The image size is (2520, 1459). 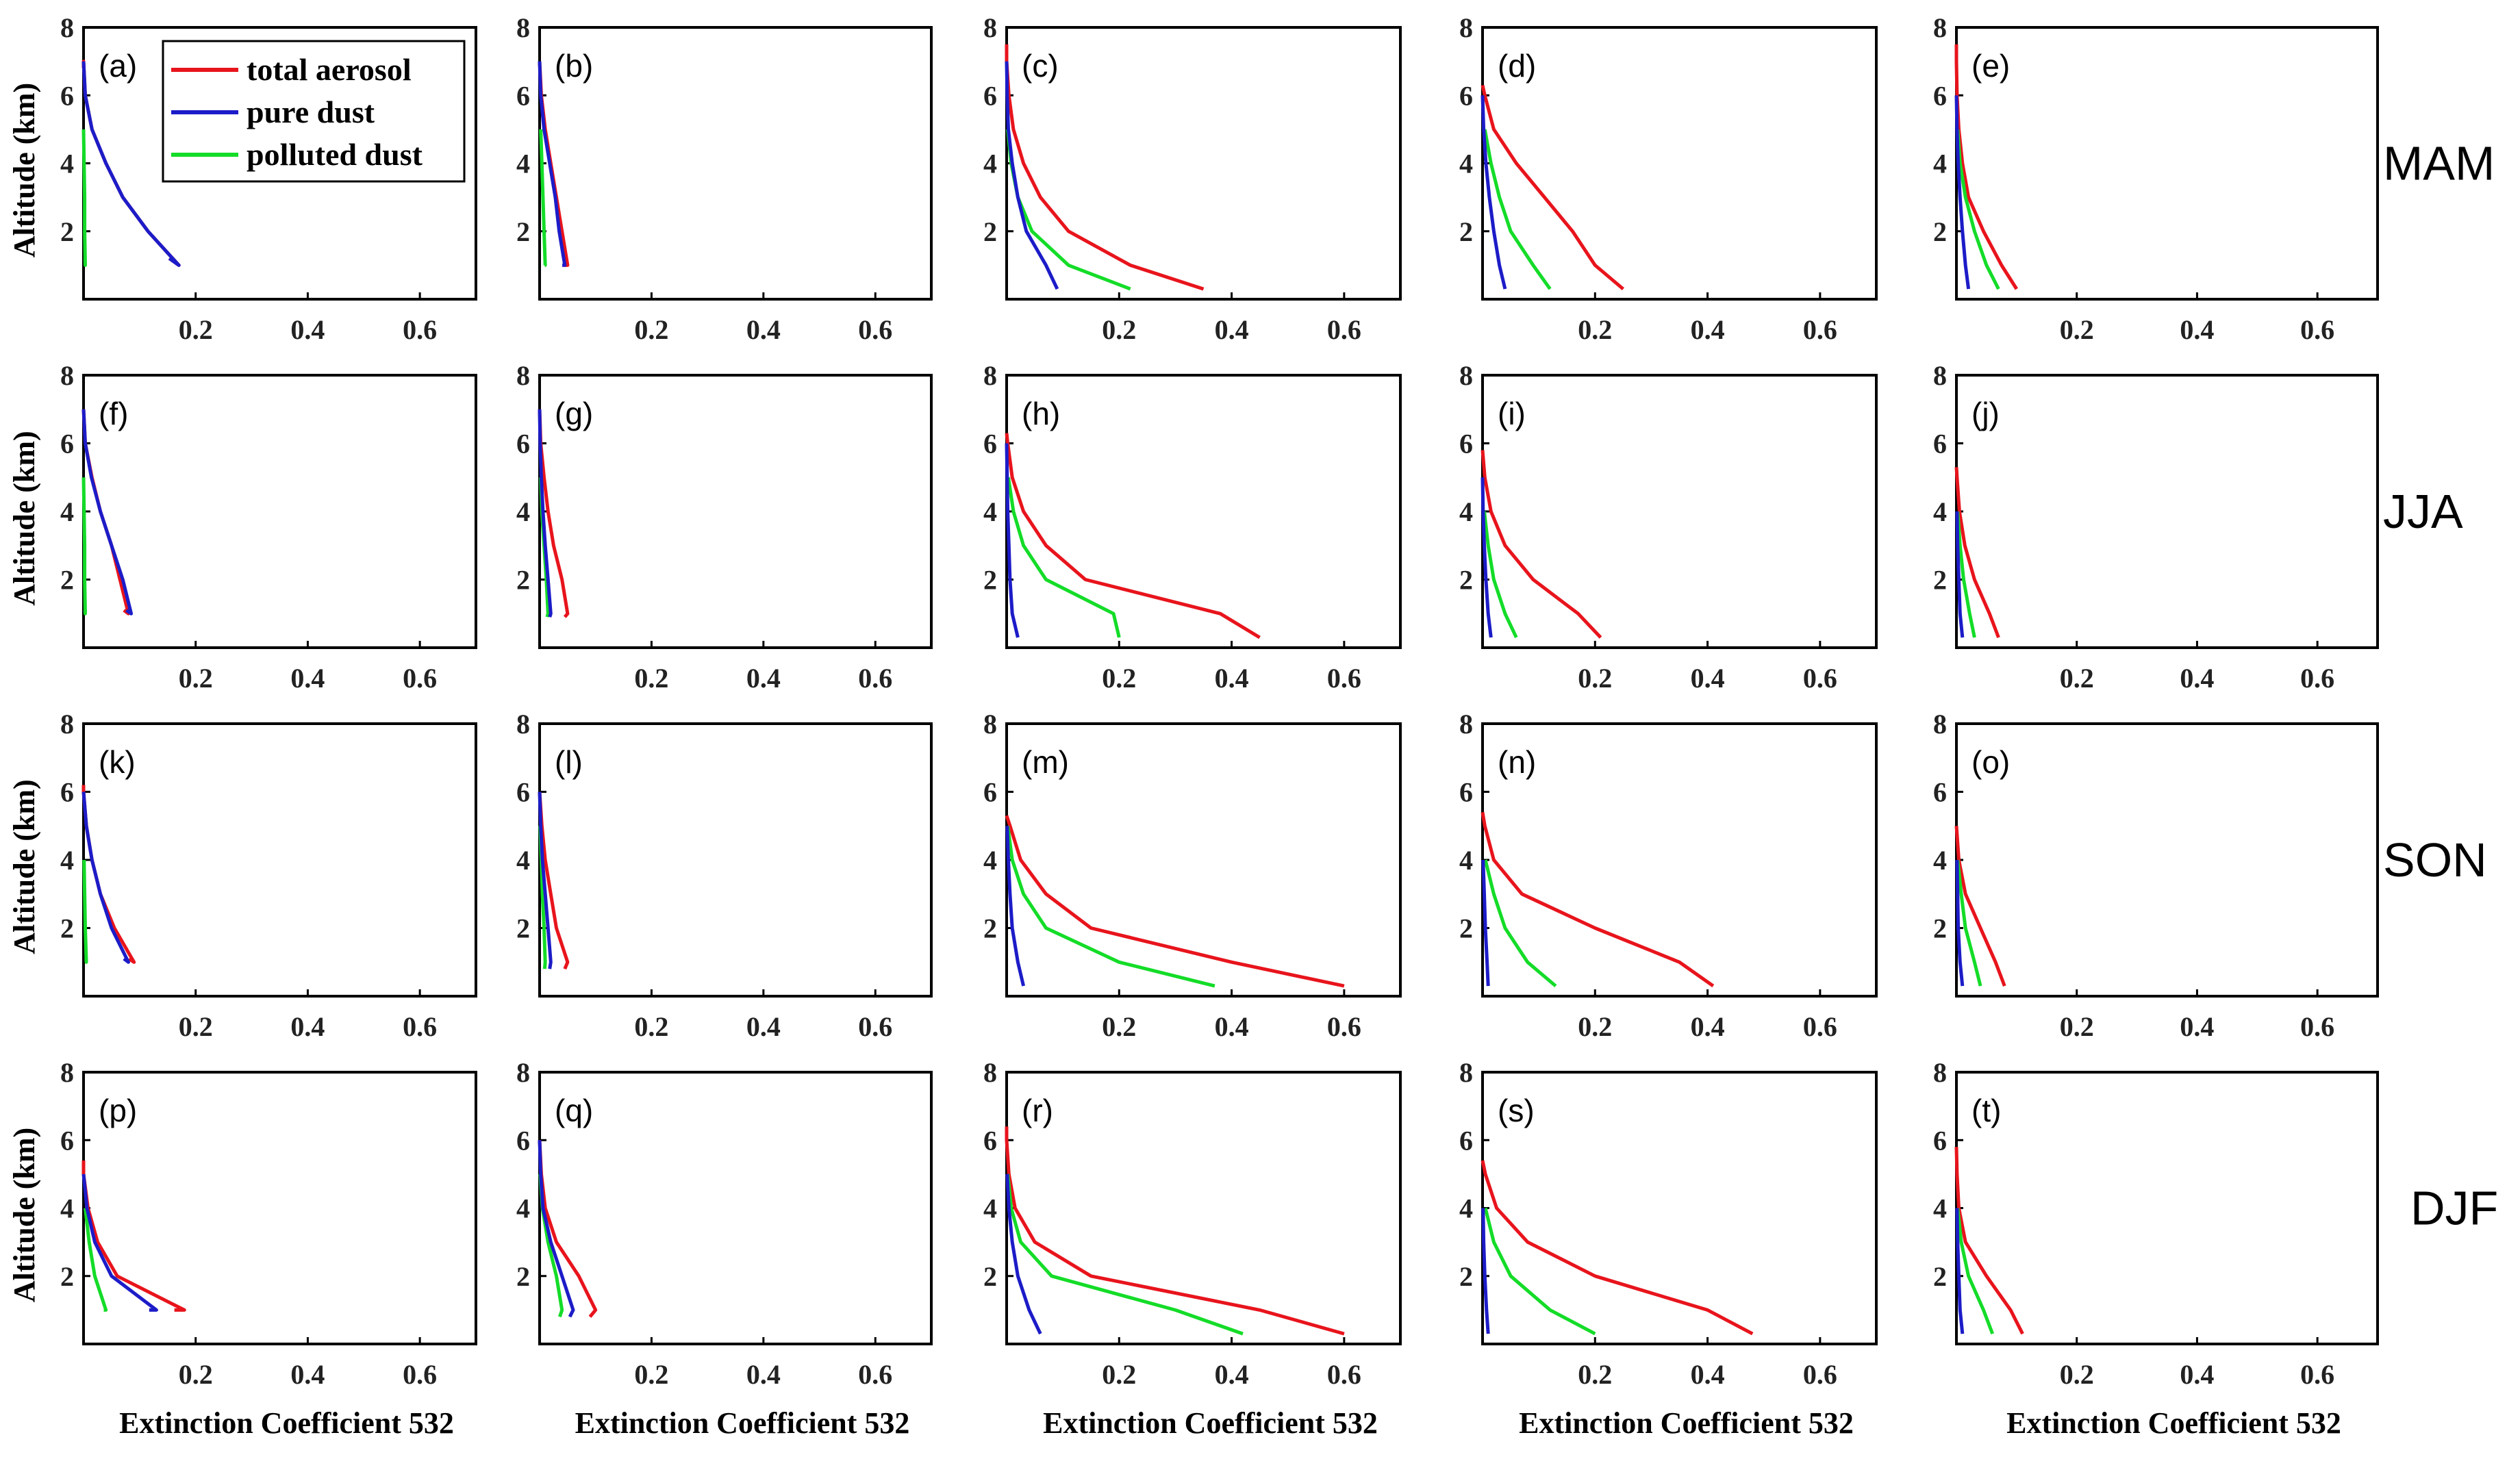 I want to click on legend: total aerosol pure dust polluted dust, so click(x=314, y=111).